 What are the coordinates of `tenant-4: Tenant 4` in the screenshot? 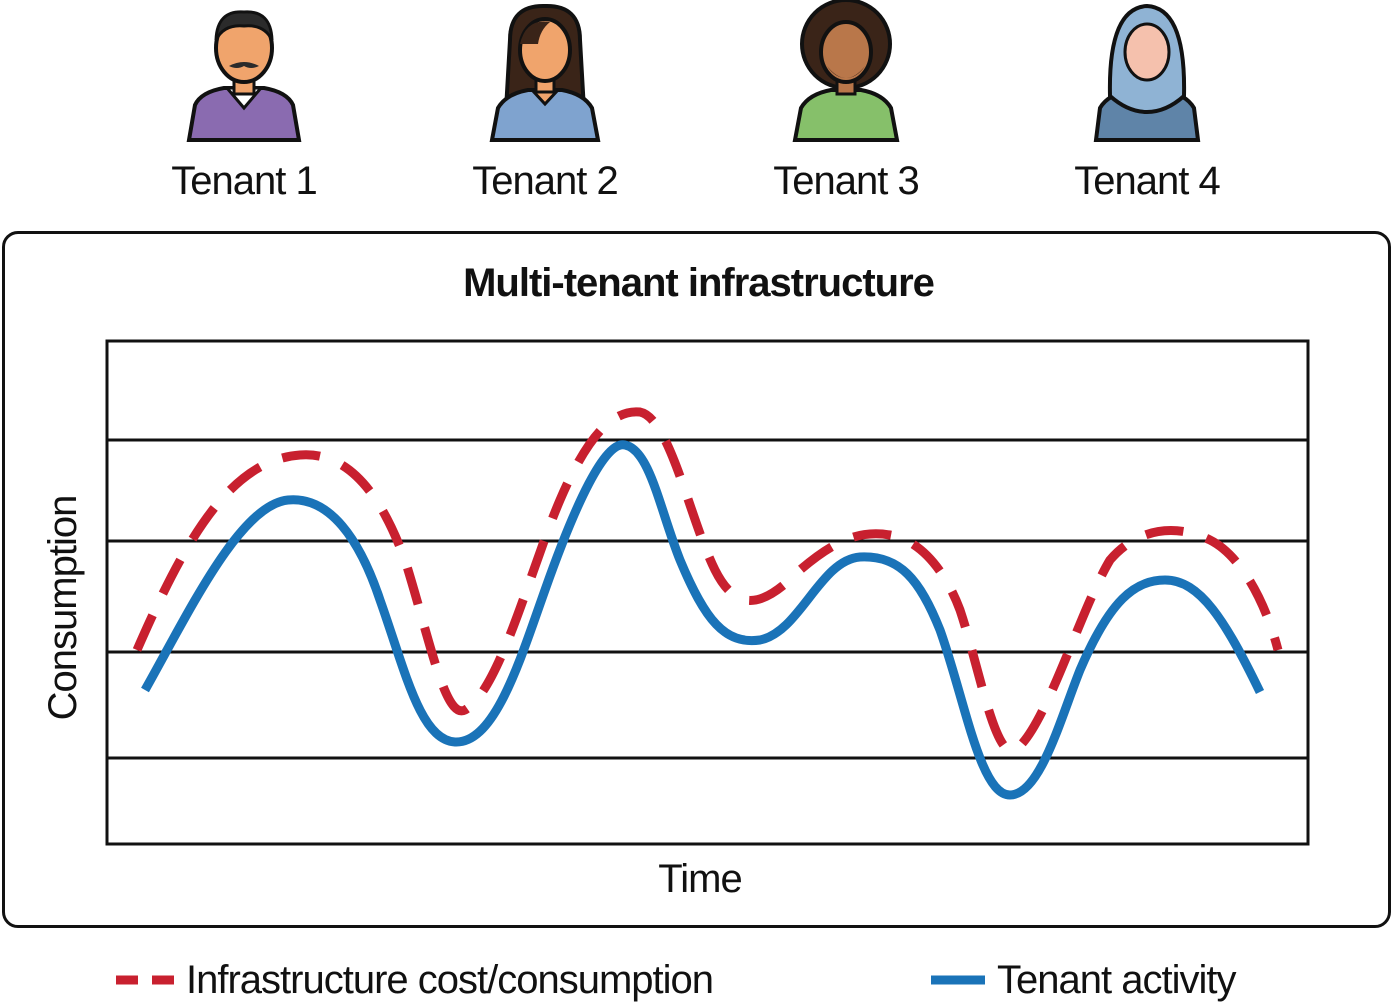 It's located at (1147, 101).